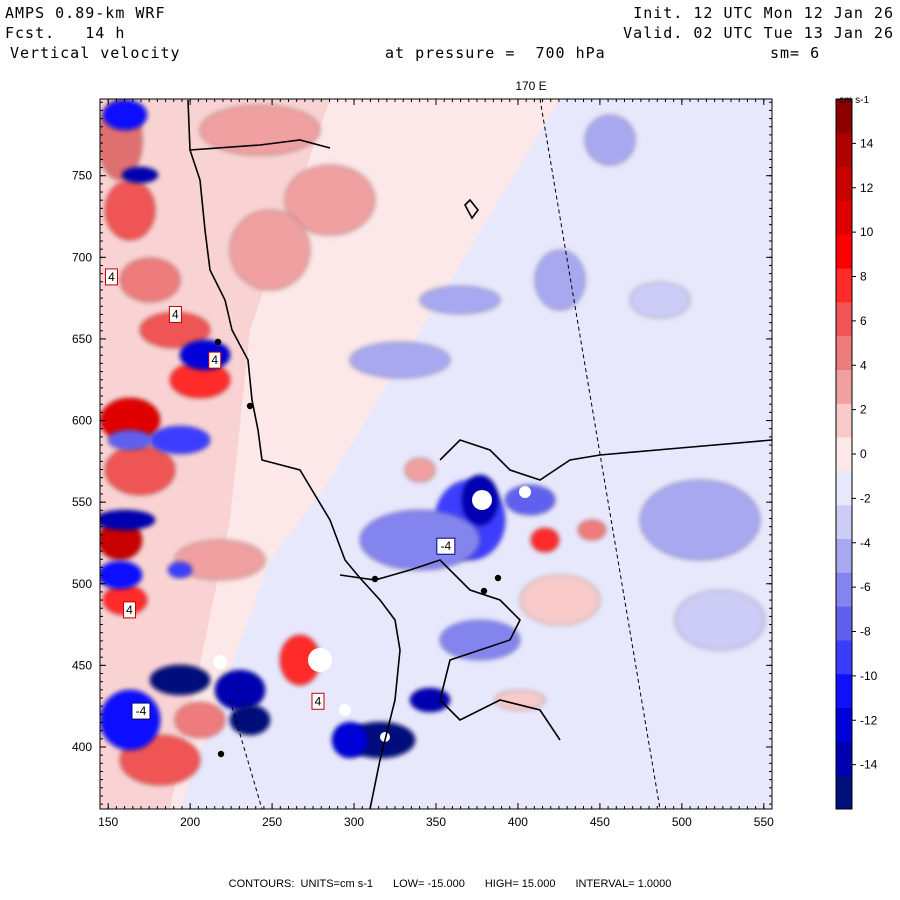  What do you see at coordinates (450, 53) in the screenshot?
I see `pressure-label: at pressure =` at bounding box center [450, 53].